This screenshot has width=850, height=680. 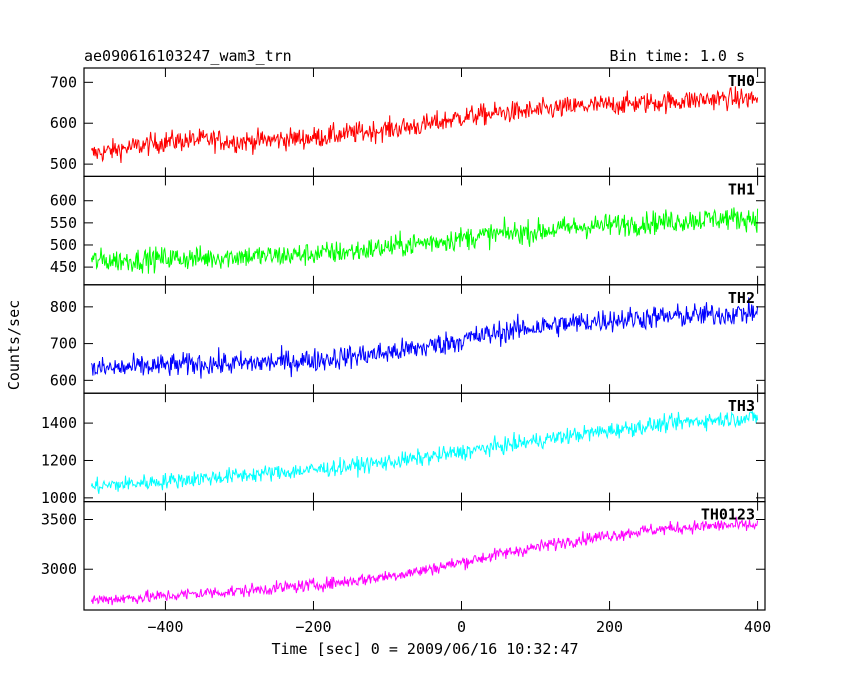 I want to click on panel-label-th3: TH3, so click(x=741, y=406).